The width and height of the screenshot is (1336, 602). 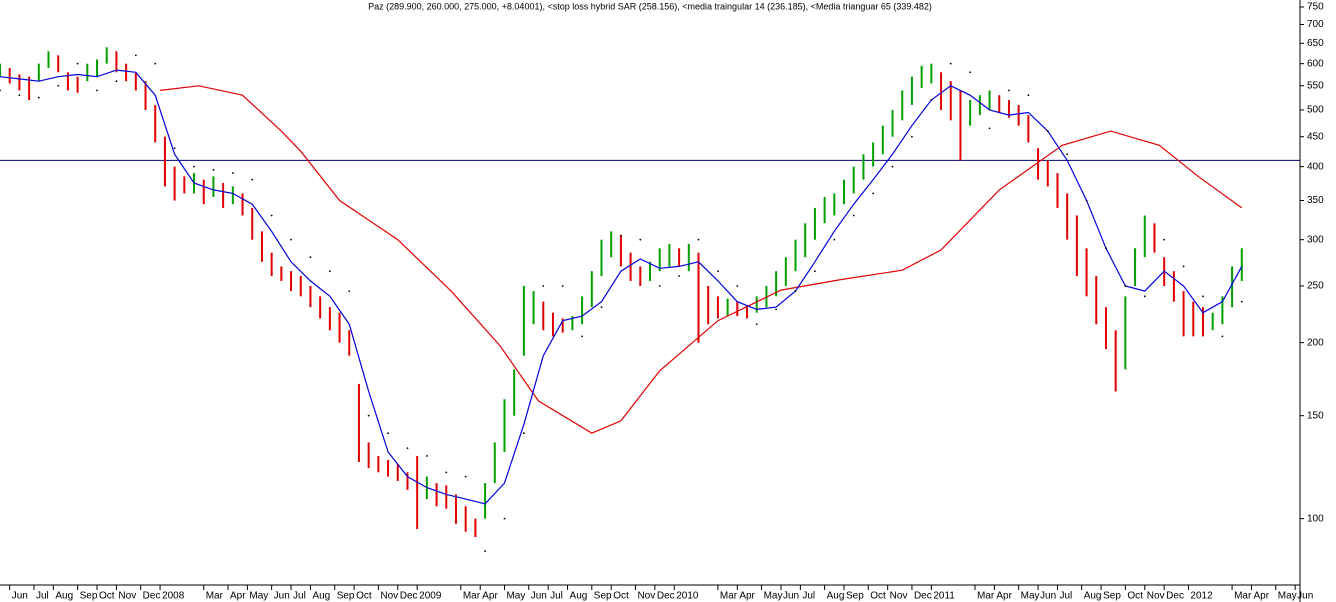 What do you see at coordinates (1315, 239) in the screenshot?
I see `y-tick-label: 300` at bounding box center [1315, 239].